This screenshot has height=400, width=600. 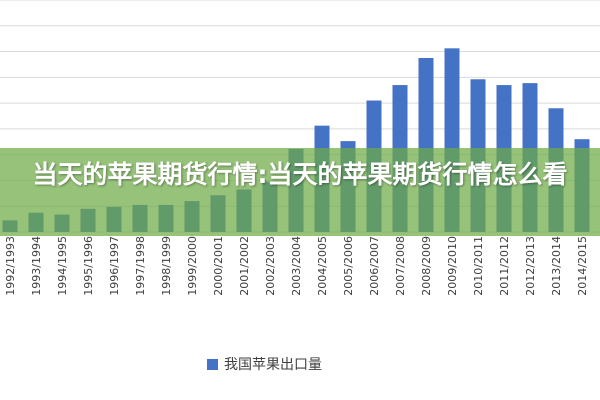 What do you see at coordinates (273, 365) in the screenshot?
I see `legend-label: 我国苹果出口量` at bounding box center [273, 365].